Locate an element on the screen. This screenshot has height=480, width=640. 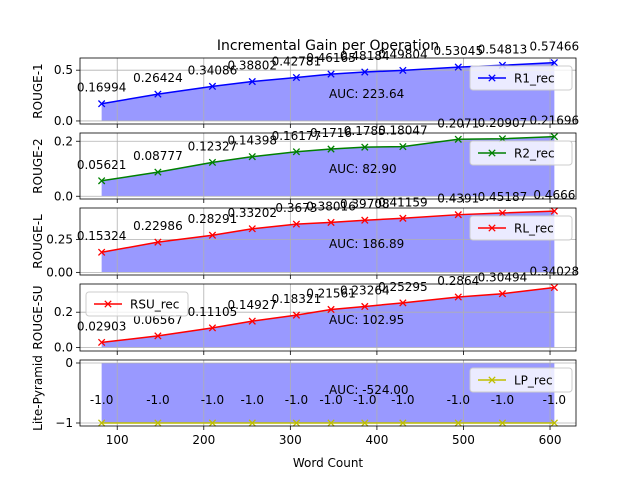
y-axis-label: ROUGE-1 is located at coordinates (38, 90).